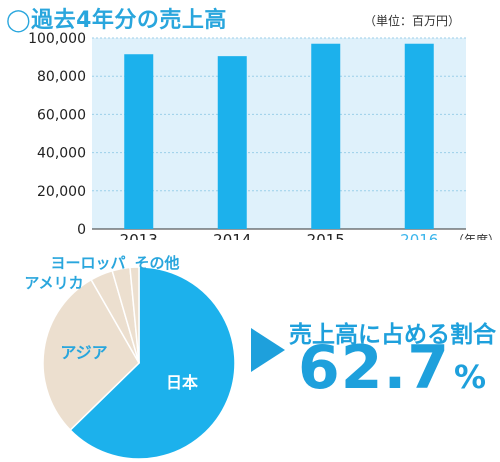 This screenshot has height=462, width=500. Describe the element at coordinates (156, 263) in the screenshot. I see `pie-label: その他` at that location.